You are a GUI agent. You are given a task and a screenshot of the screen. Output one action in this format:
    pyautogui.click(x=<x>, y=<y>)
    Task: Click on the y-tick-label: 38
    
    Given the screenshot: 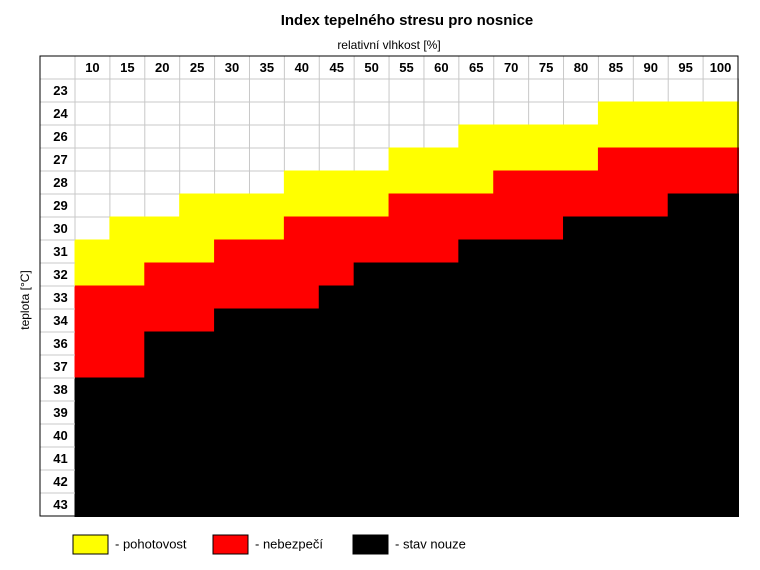 What is the action you would take?
    pyautogui.click(x=60, y=389)
    